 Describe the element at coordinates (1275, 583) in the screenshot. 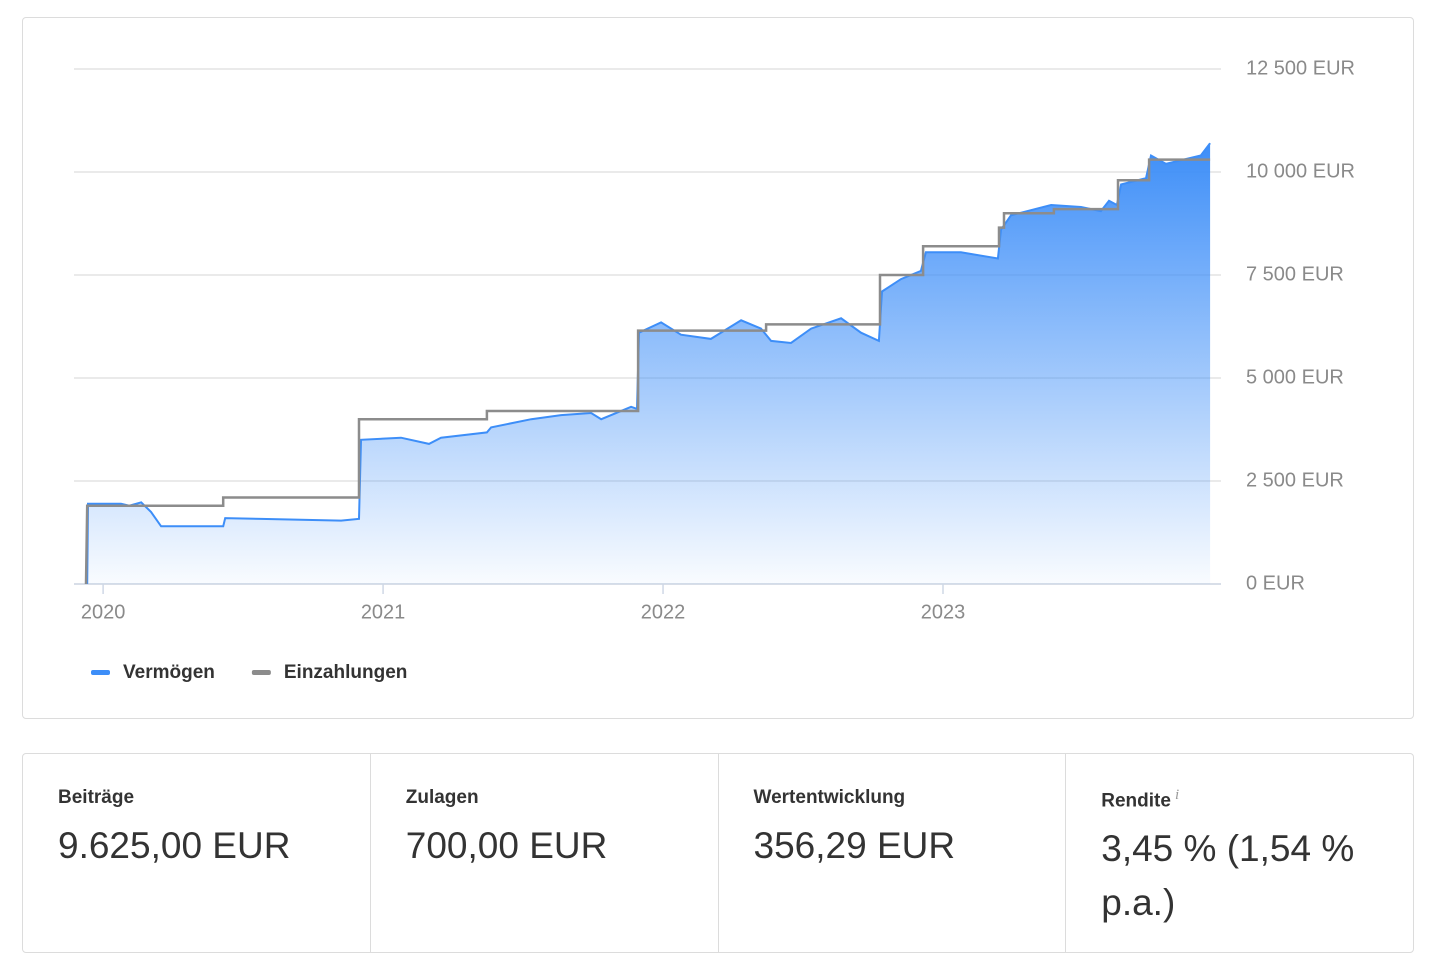

I see `y-tick-label: 0 EUR` at that location.